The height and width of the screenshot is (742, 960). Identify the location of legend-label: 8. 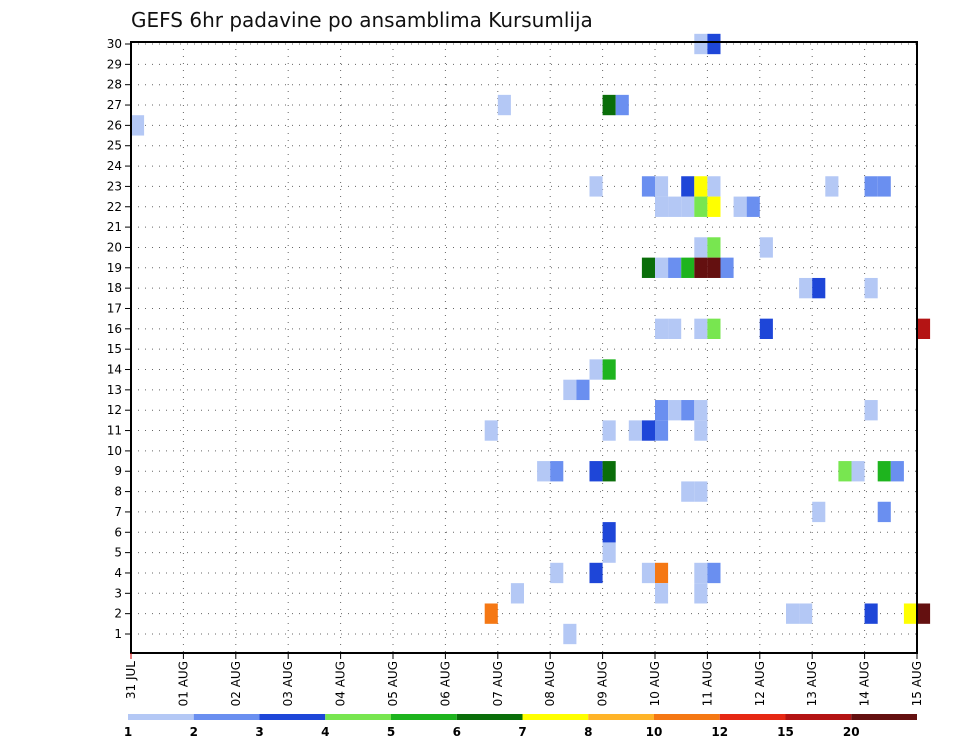
(588, 732).